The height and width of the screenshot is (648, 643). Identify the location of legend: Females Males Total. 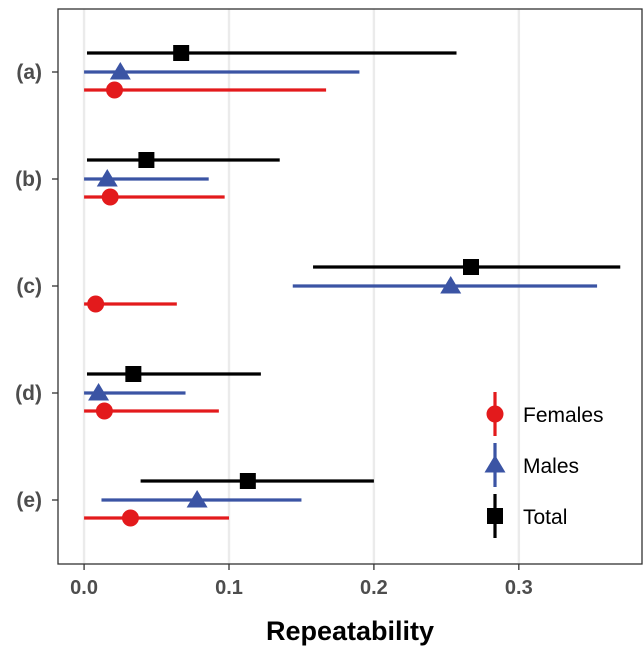
(544, 465).